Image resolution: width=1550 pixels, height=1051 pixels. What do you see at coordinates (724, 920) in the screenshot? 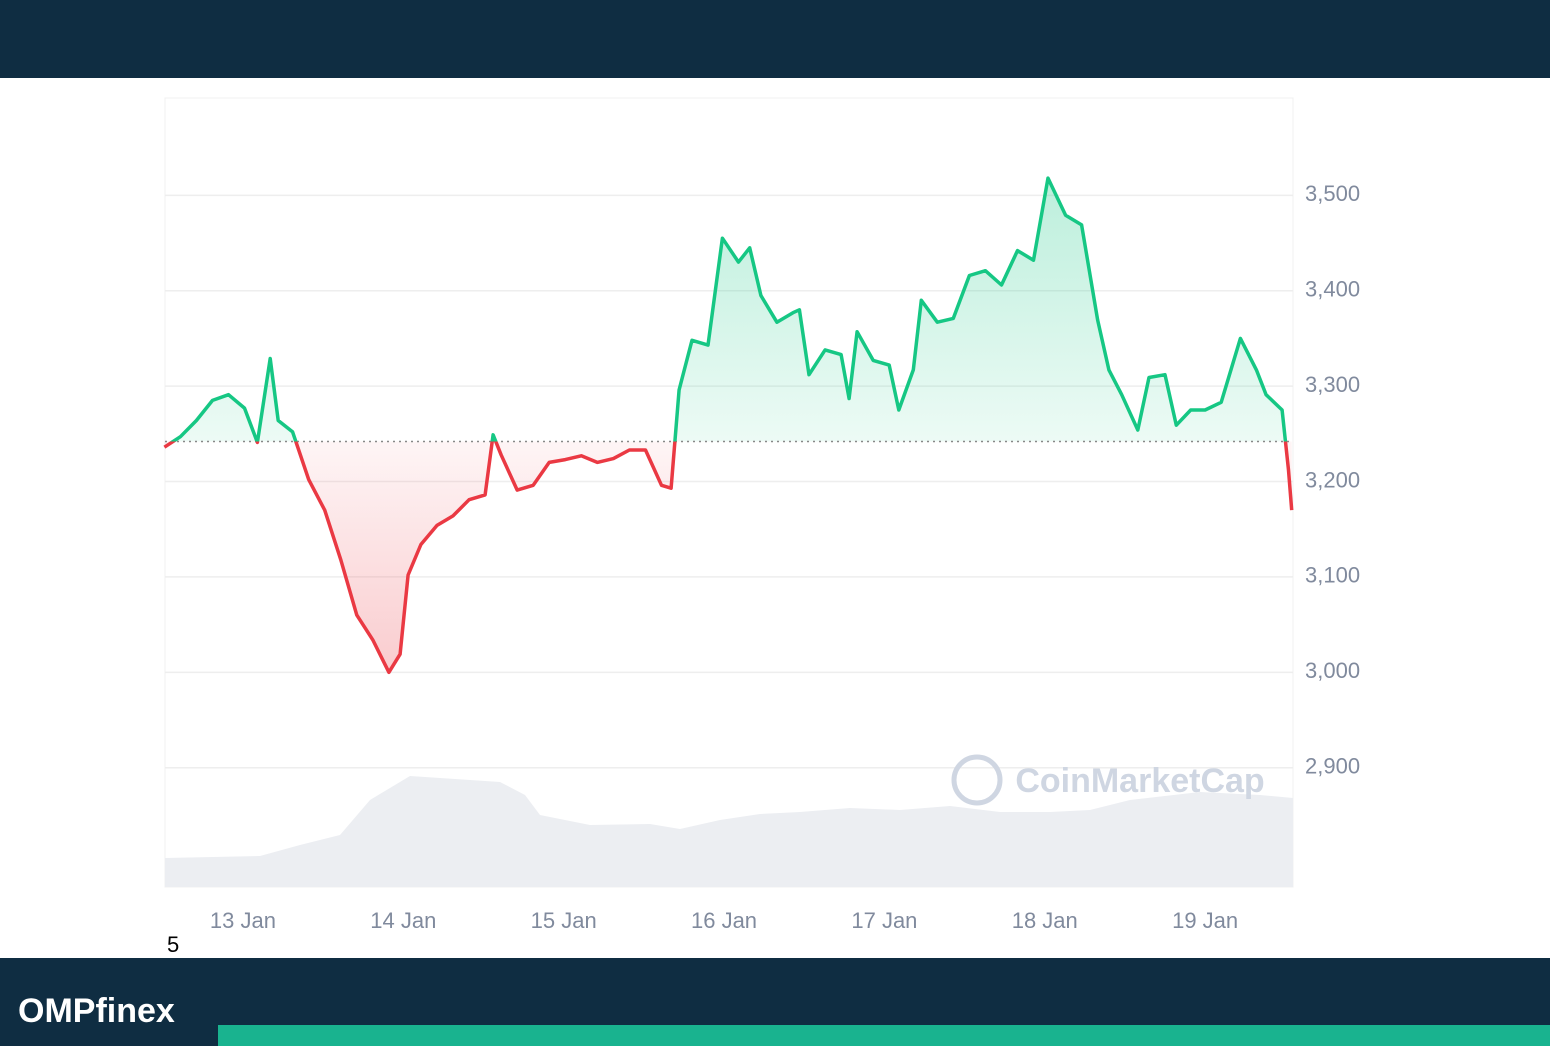
I see `x-tick-label: 16 Jan` at bounding box center [724, 920].